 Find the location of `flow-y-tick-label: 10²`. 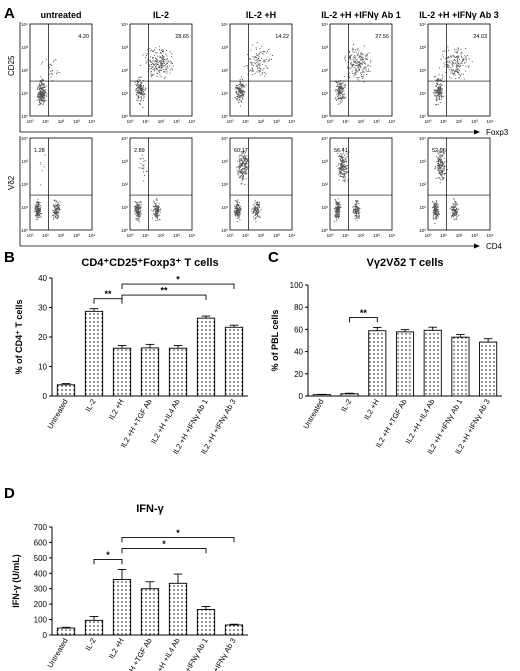

flow-y-tick-label: 10² is located at coordinates (224, 184).